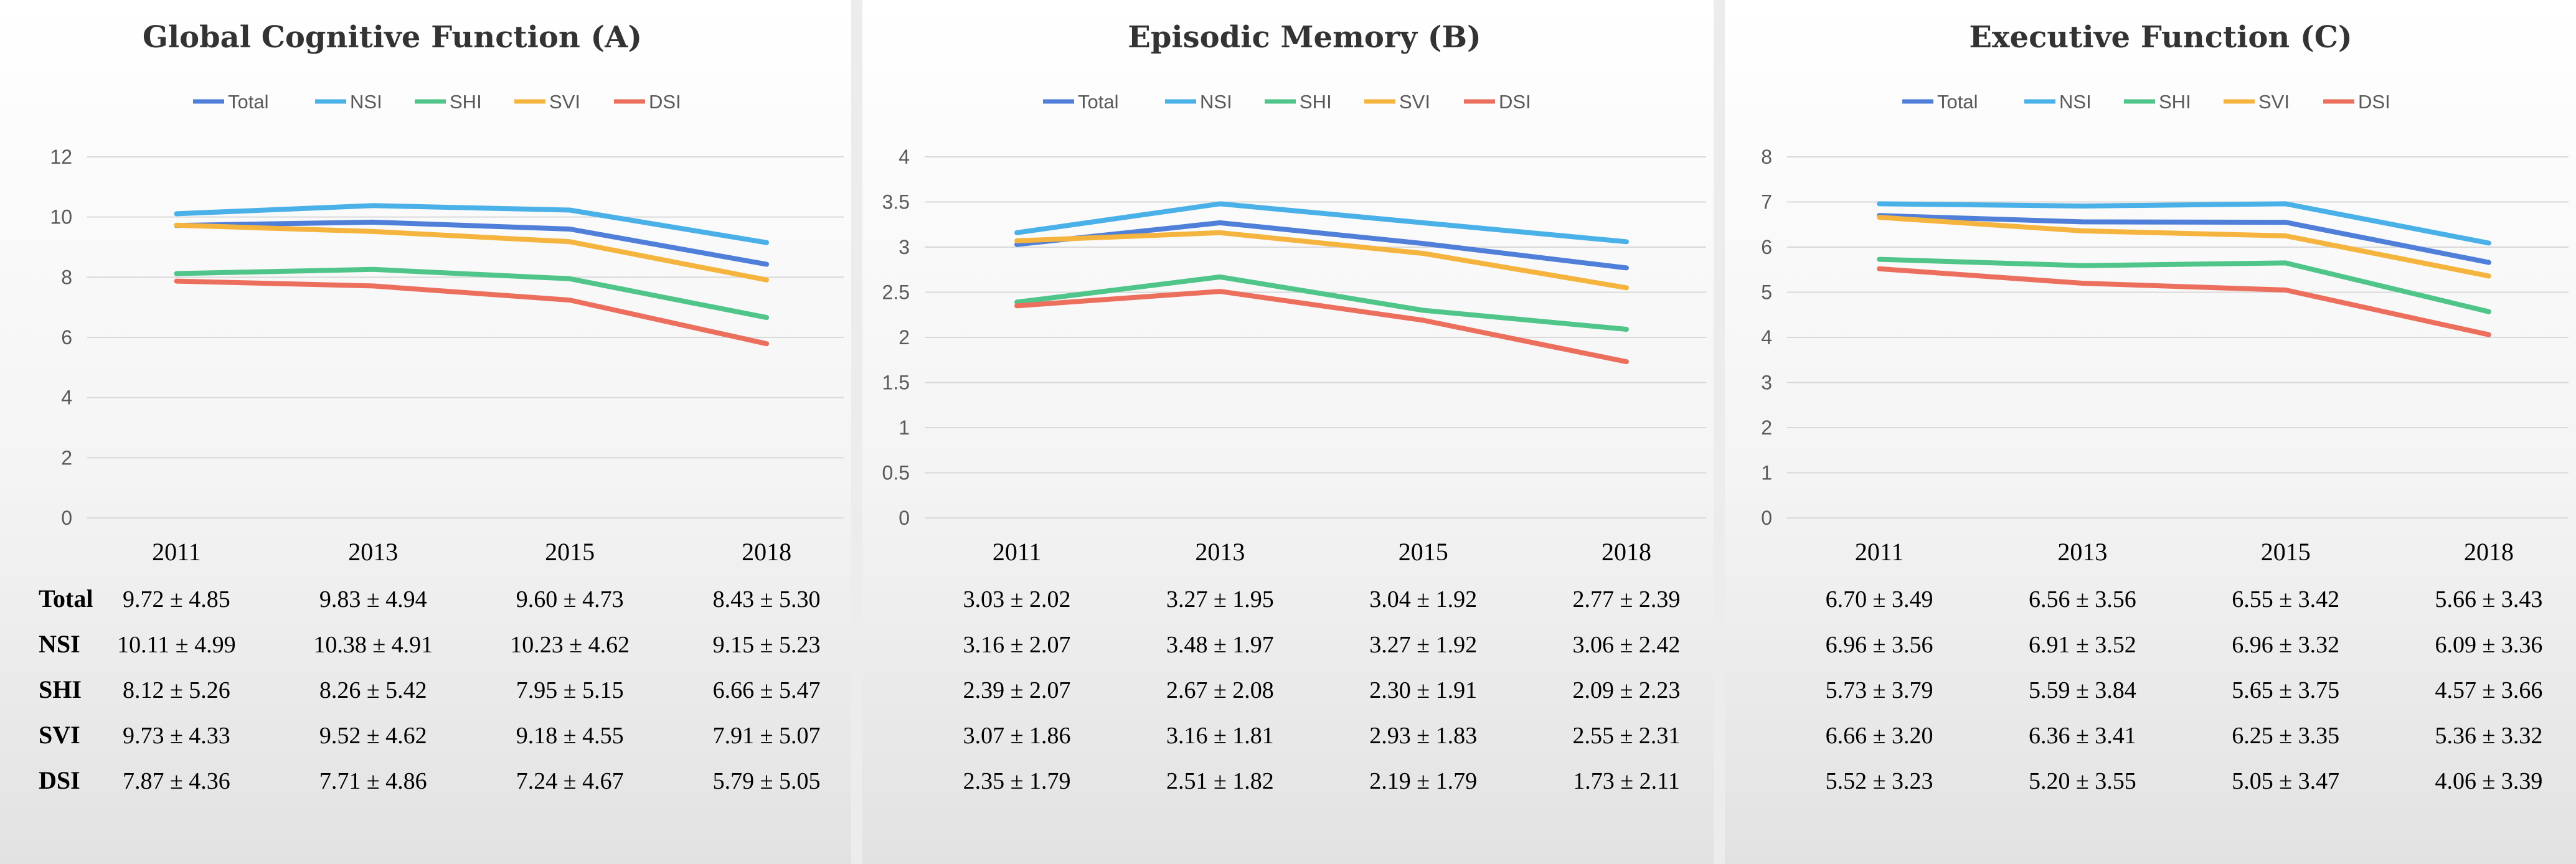 This screenshot has height=864, width=2576. I want to click on panel-b-table-cell: 3.16 ± 2.07, so click(1017, 645).